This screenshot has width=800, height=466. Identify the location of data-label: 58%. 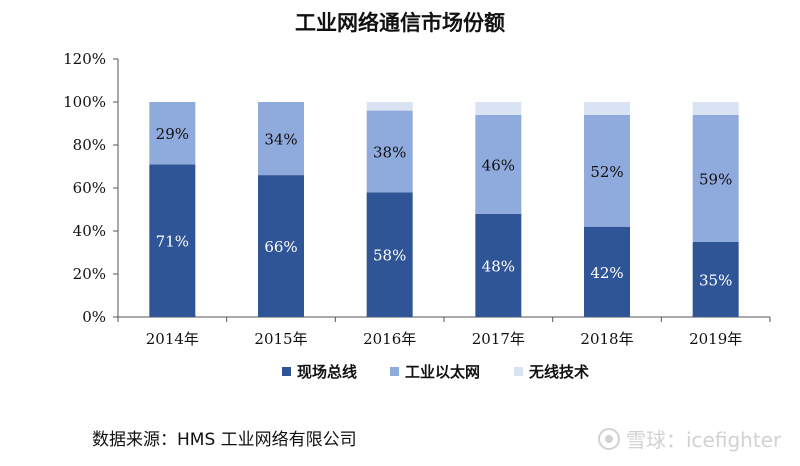
(389, 256).